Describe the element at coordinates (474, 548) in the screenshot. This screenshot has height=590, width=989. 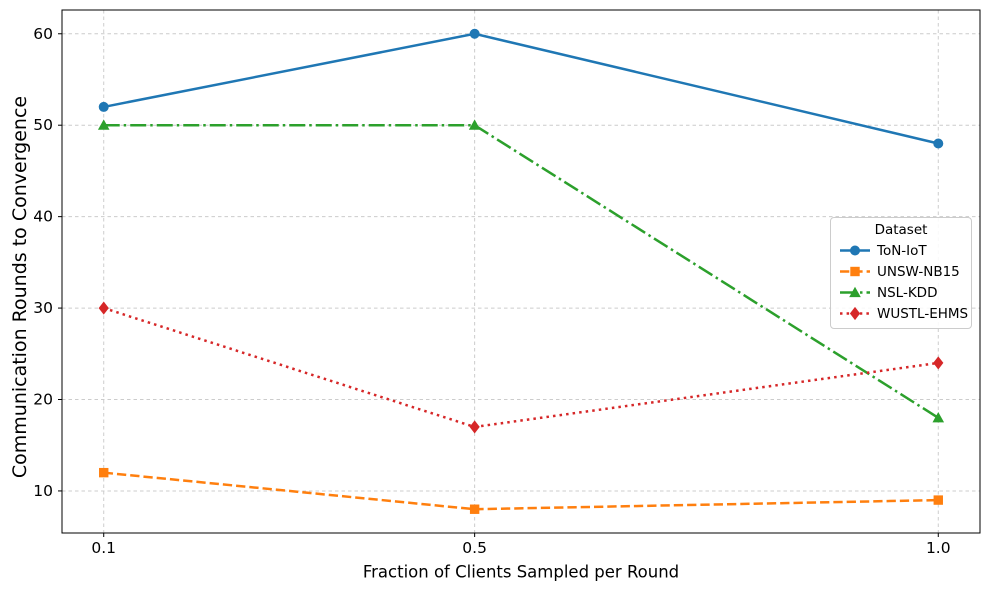
I see `x-tick-label: 0.5` at that location.